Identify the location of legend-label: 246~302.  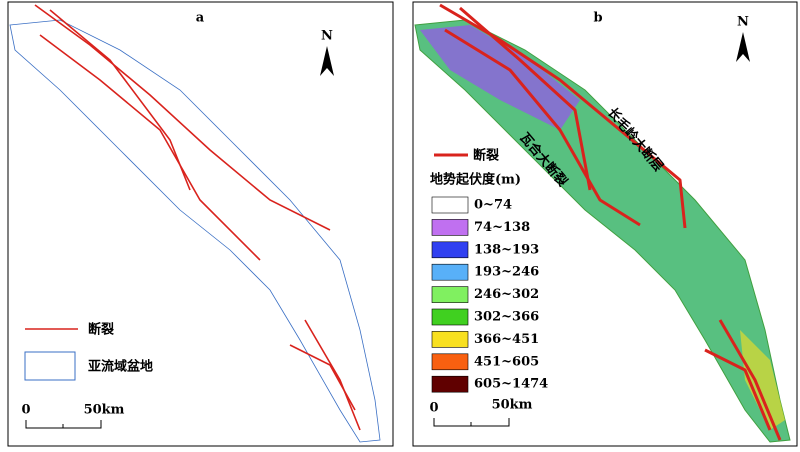
(506, 294).